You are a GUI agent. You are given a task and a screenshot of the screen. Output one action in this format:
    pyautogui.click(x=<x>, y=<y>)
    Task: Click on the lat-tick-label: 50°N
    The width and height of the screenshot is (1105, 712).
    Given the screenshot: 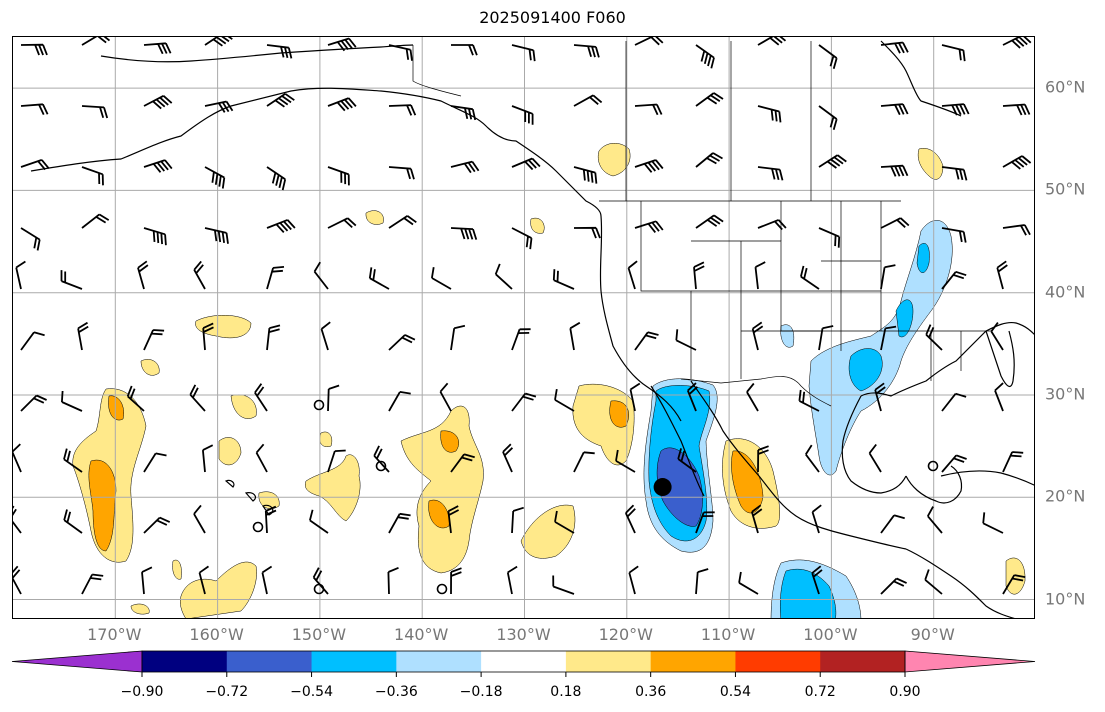 What is the action you would take?
    pyautogui.click(x=1065, y=189)
    